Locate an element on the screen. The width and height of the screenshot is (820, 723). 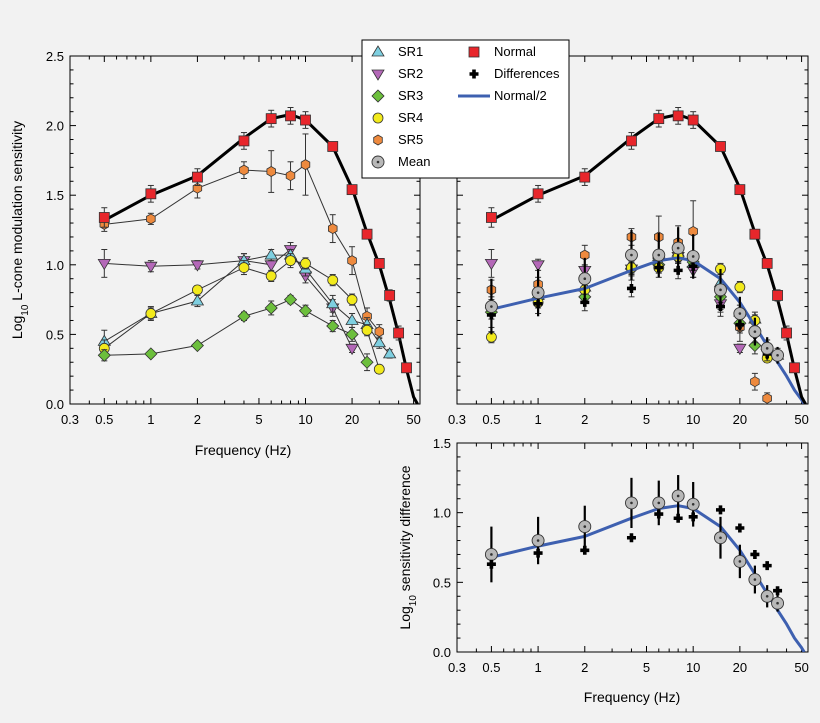
marker-mean-5-dot is located at coordinates (678, 496).